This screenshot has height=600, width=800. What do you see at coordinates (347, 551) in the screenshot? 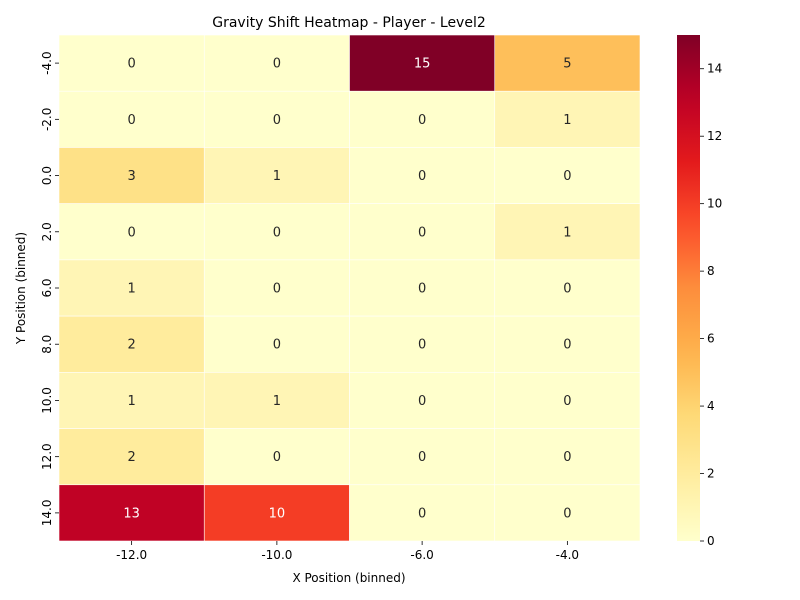
I see `x-axis-ticks: -12.0 -10.0 -6.0 -4.0` at bounding box center [347, 551].